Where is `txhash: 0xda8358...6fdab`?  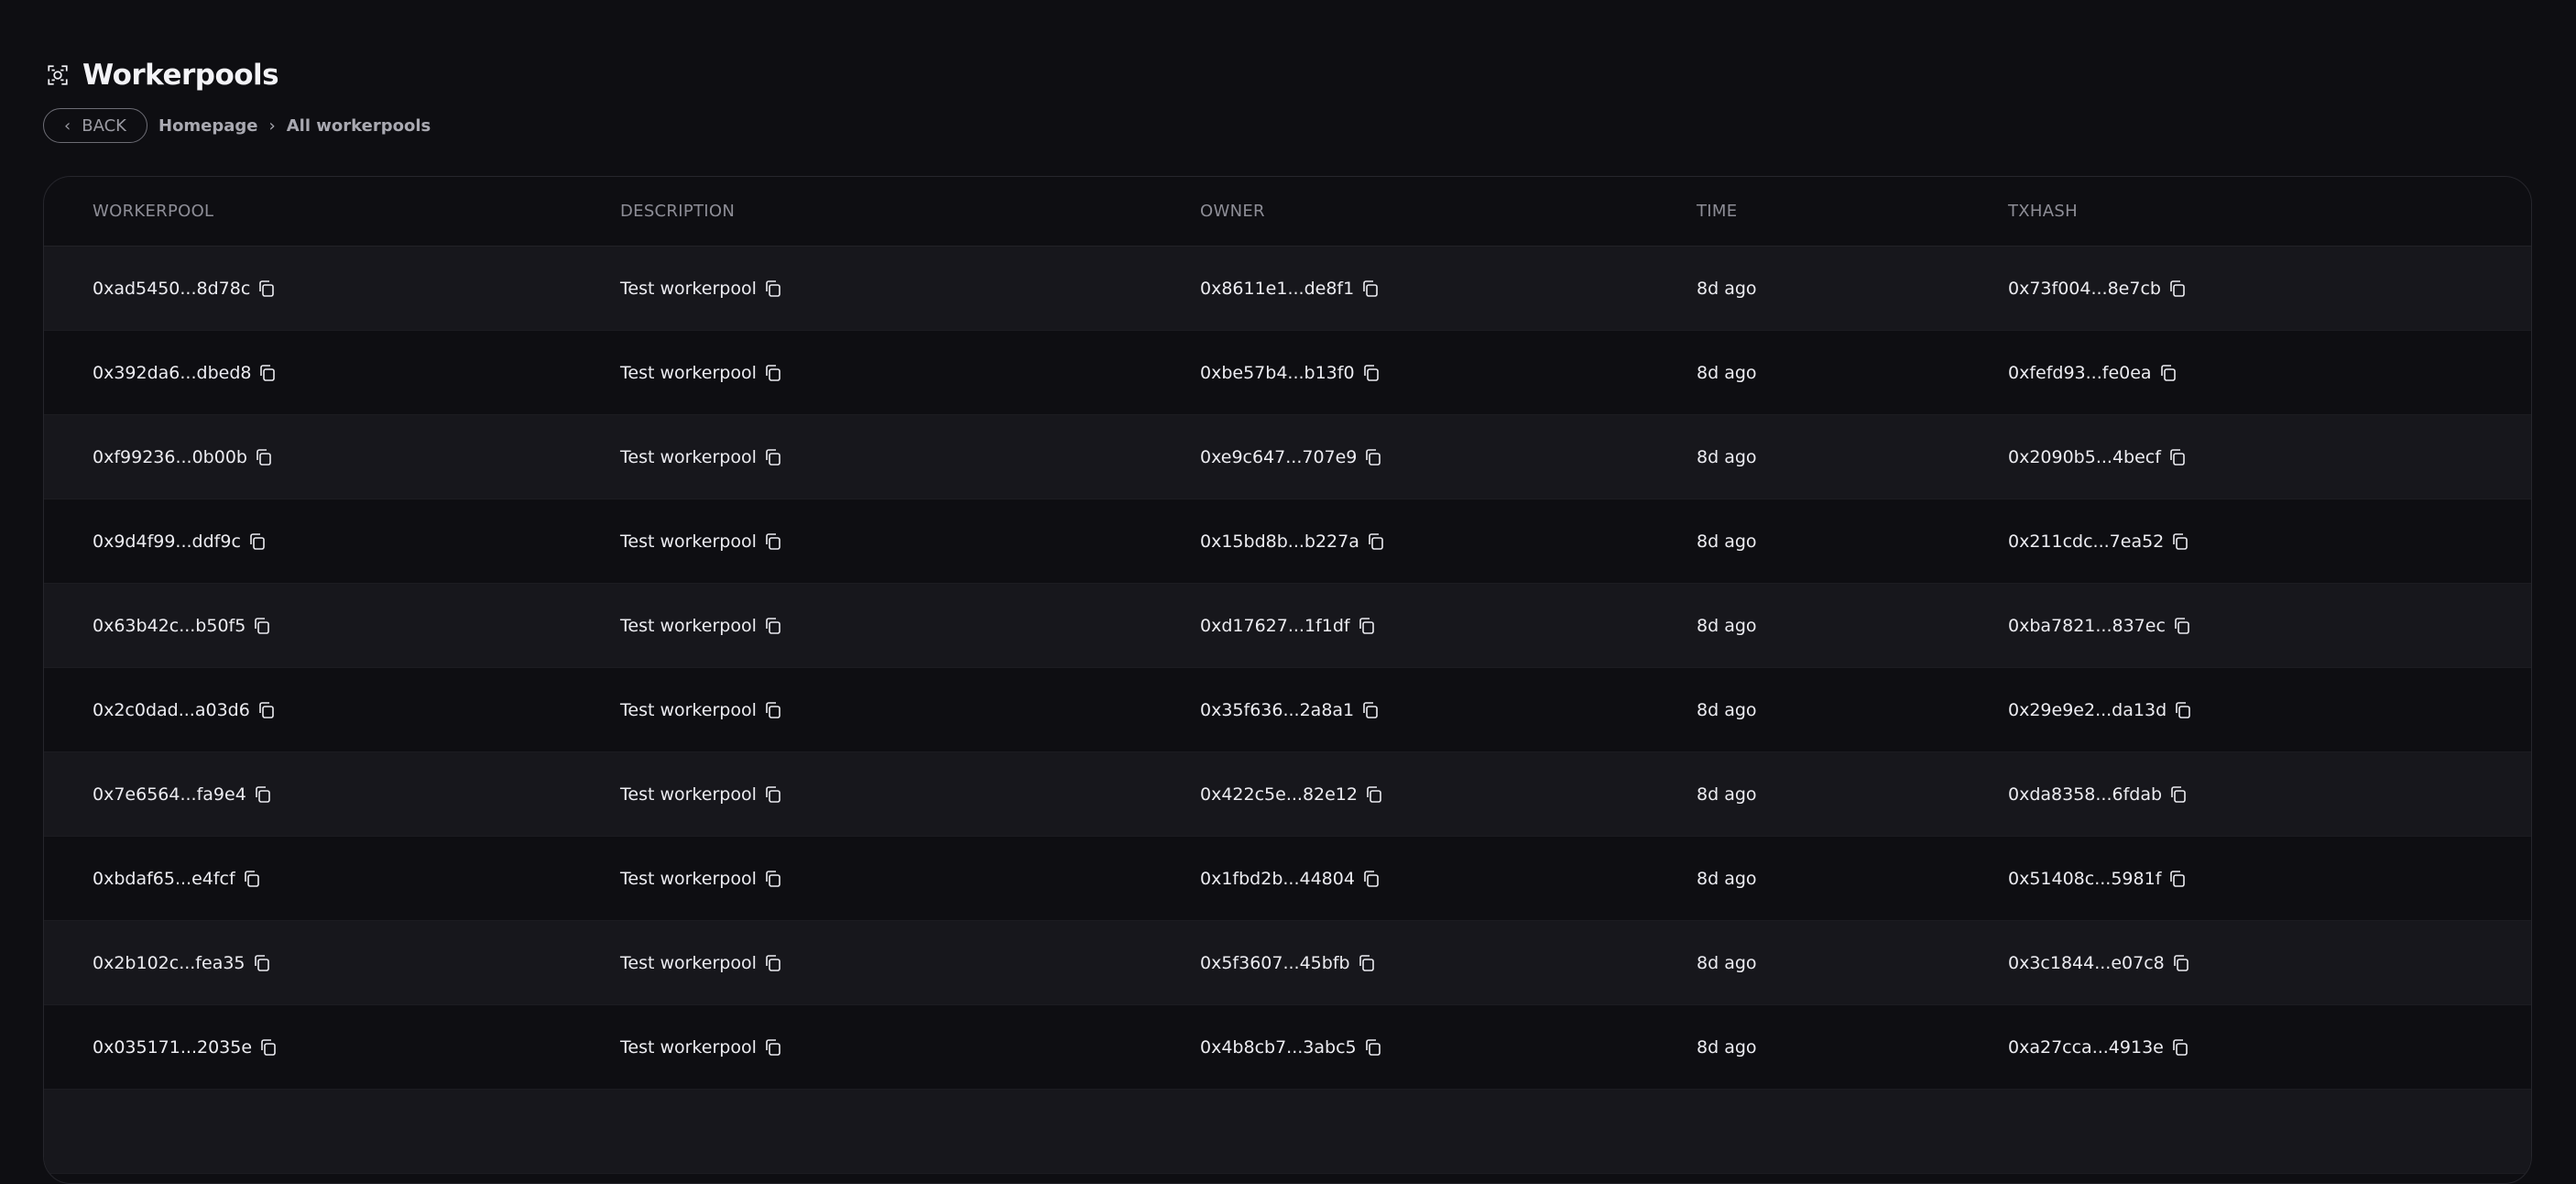 txhash: 0xda8358...6fdab is located at coordinates (2086, 794).